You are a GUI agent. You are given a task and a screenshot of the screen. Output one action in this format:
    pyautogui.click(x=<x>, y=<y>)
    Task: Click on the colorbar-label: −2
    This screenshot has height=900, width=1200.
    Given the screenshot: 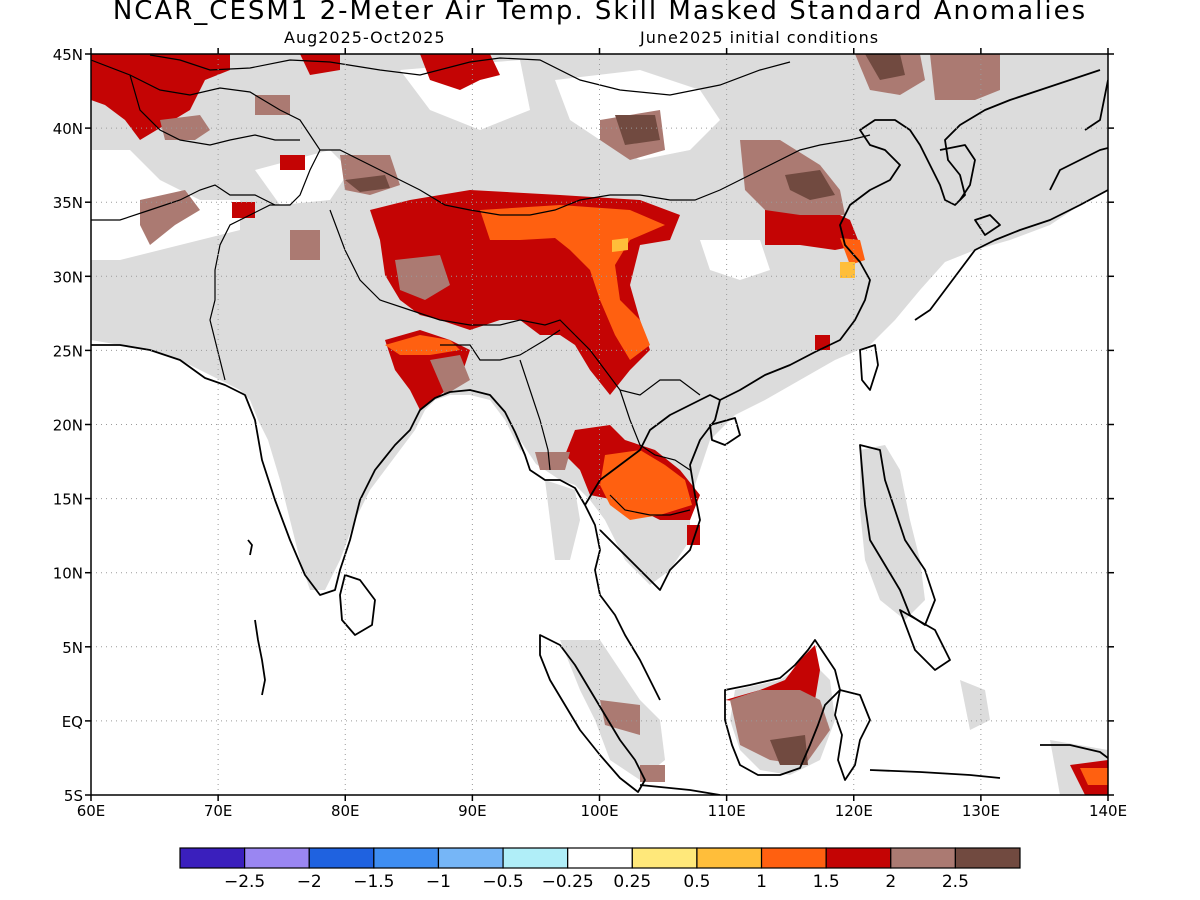 What is the action you would take?
    pyautogui.click(x=309, y=882)
    